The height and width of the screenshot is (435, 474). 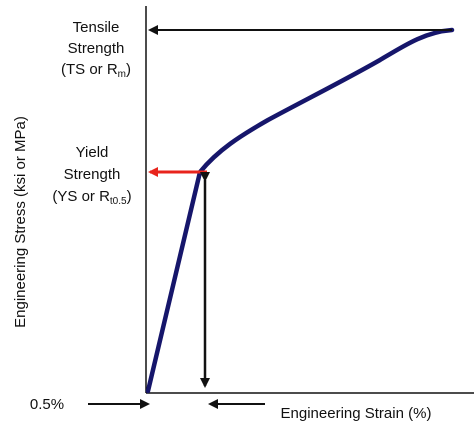 I want to click on yield-abbrev-open: (YS or R, so click(x=81, y=196).